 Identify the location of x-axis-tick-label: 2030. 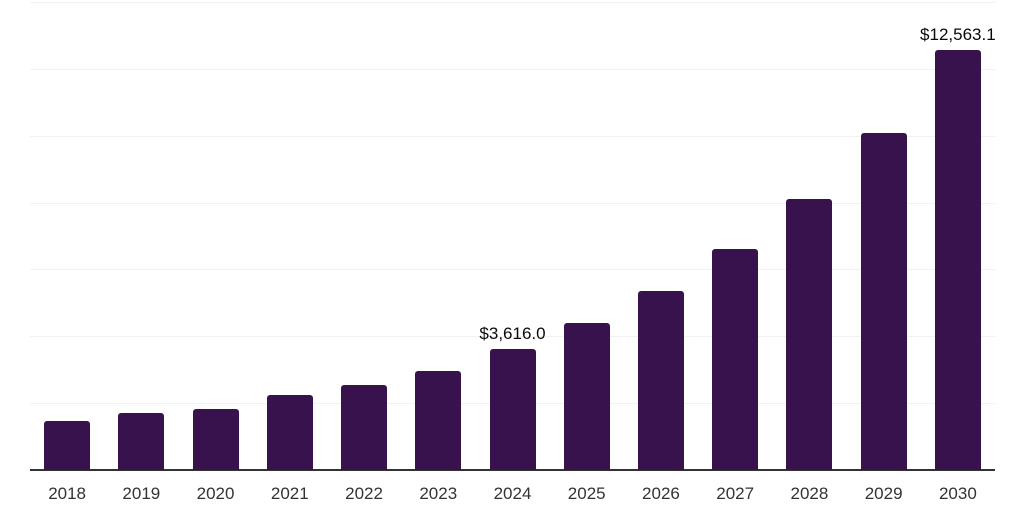
(957, 493).